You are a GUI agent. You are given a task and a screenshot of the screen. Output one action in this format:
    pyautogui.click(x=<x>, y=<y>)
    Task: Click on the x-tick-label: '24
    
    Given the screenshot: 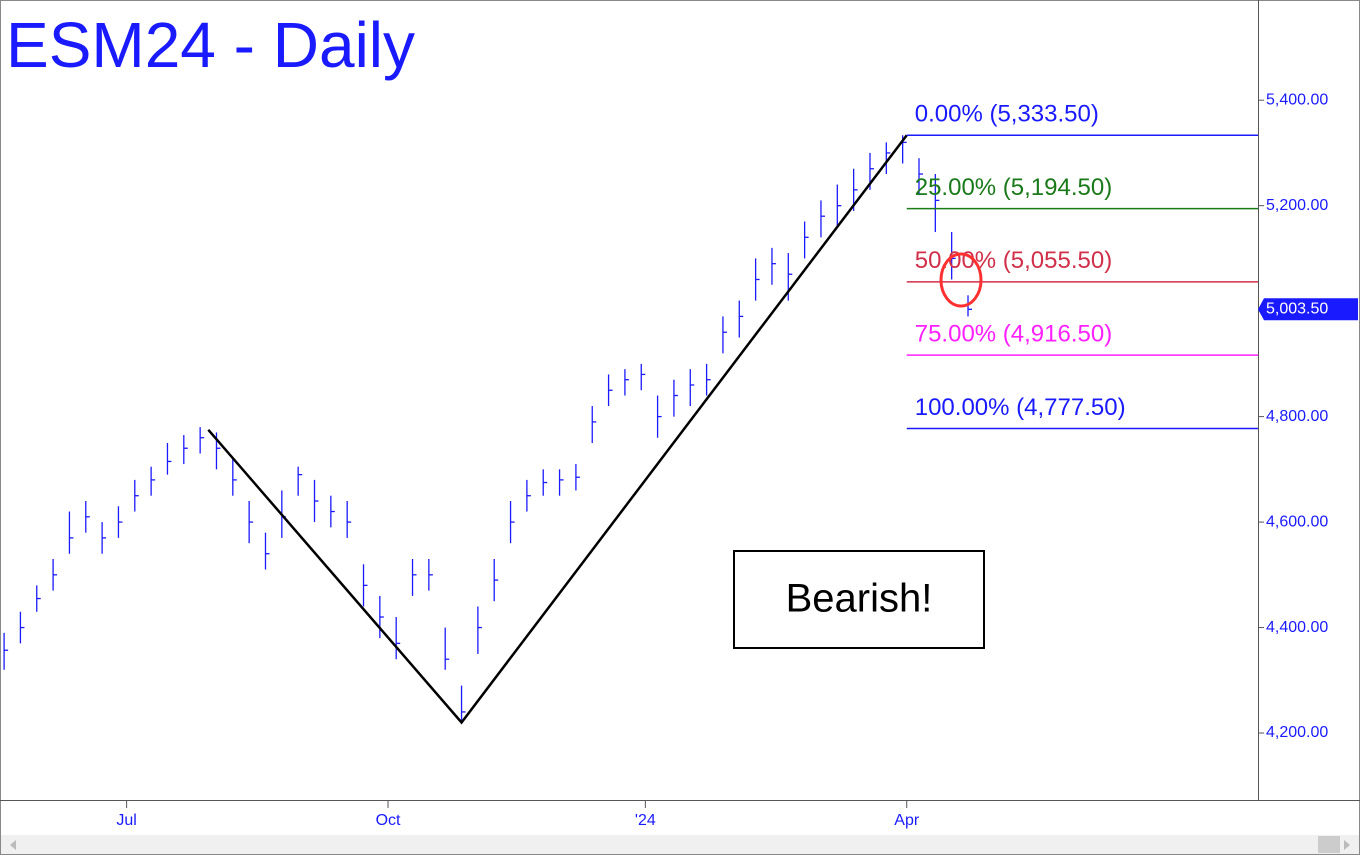 What is the action you would take?
    pyautogui.click(x=645, y=820)
    